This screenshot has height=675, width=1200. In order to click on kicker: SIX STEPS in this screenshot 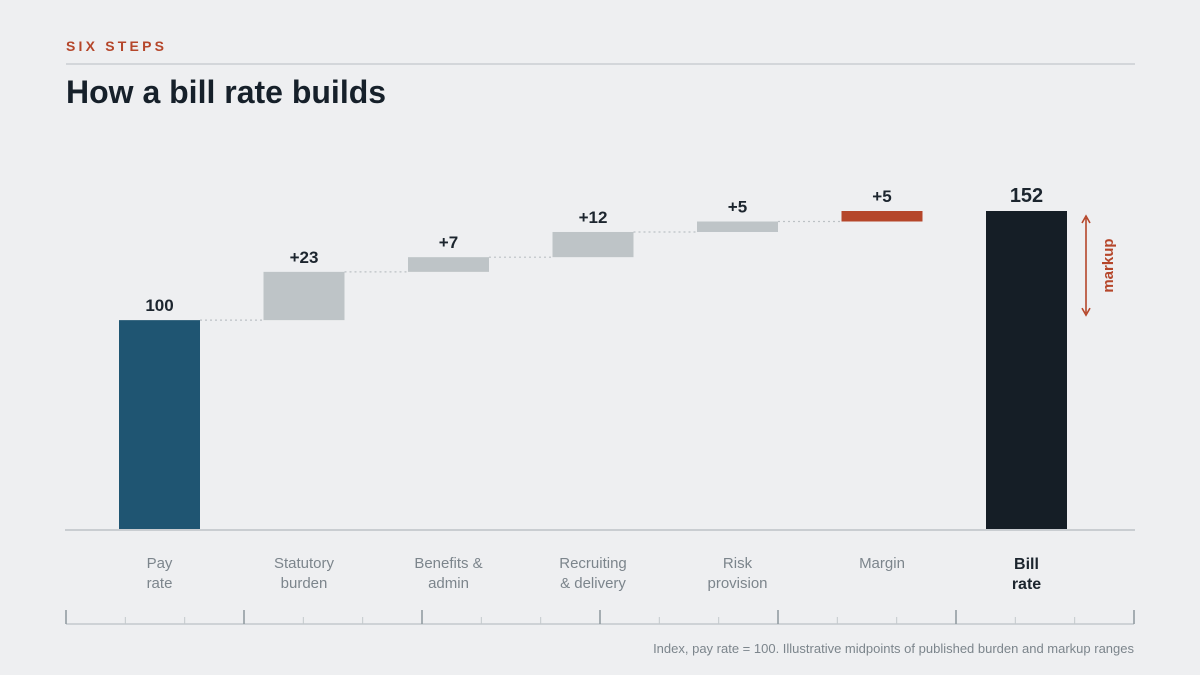, I will do `click(117, 46)`.